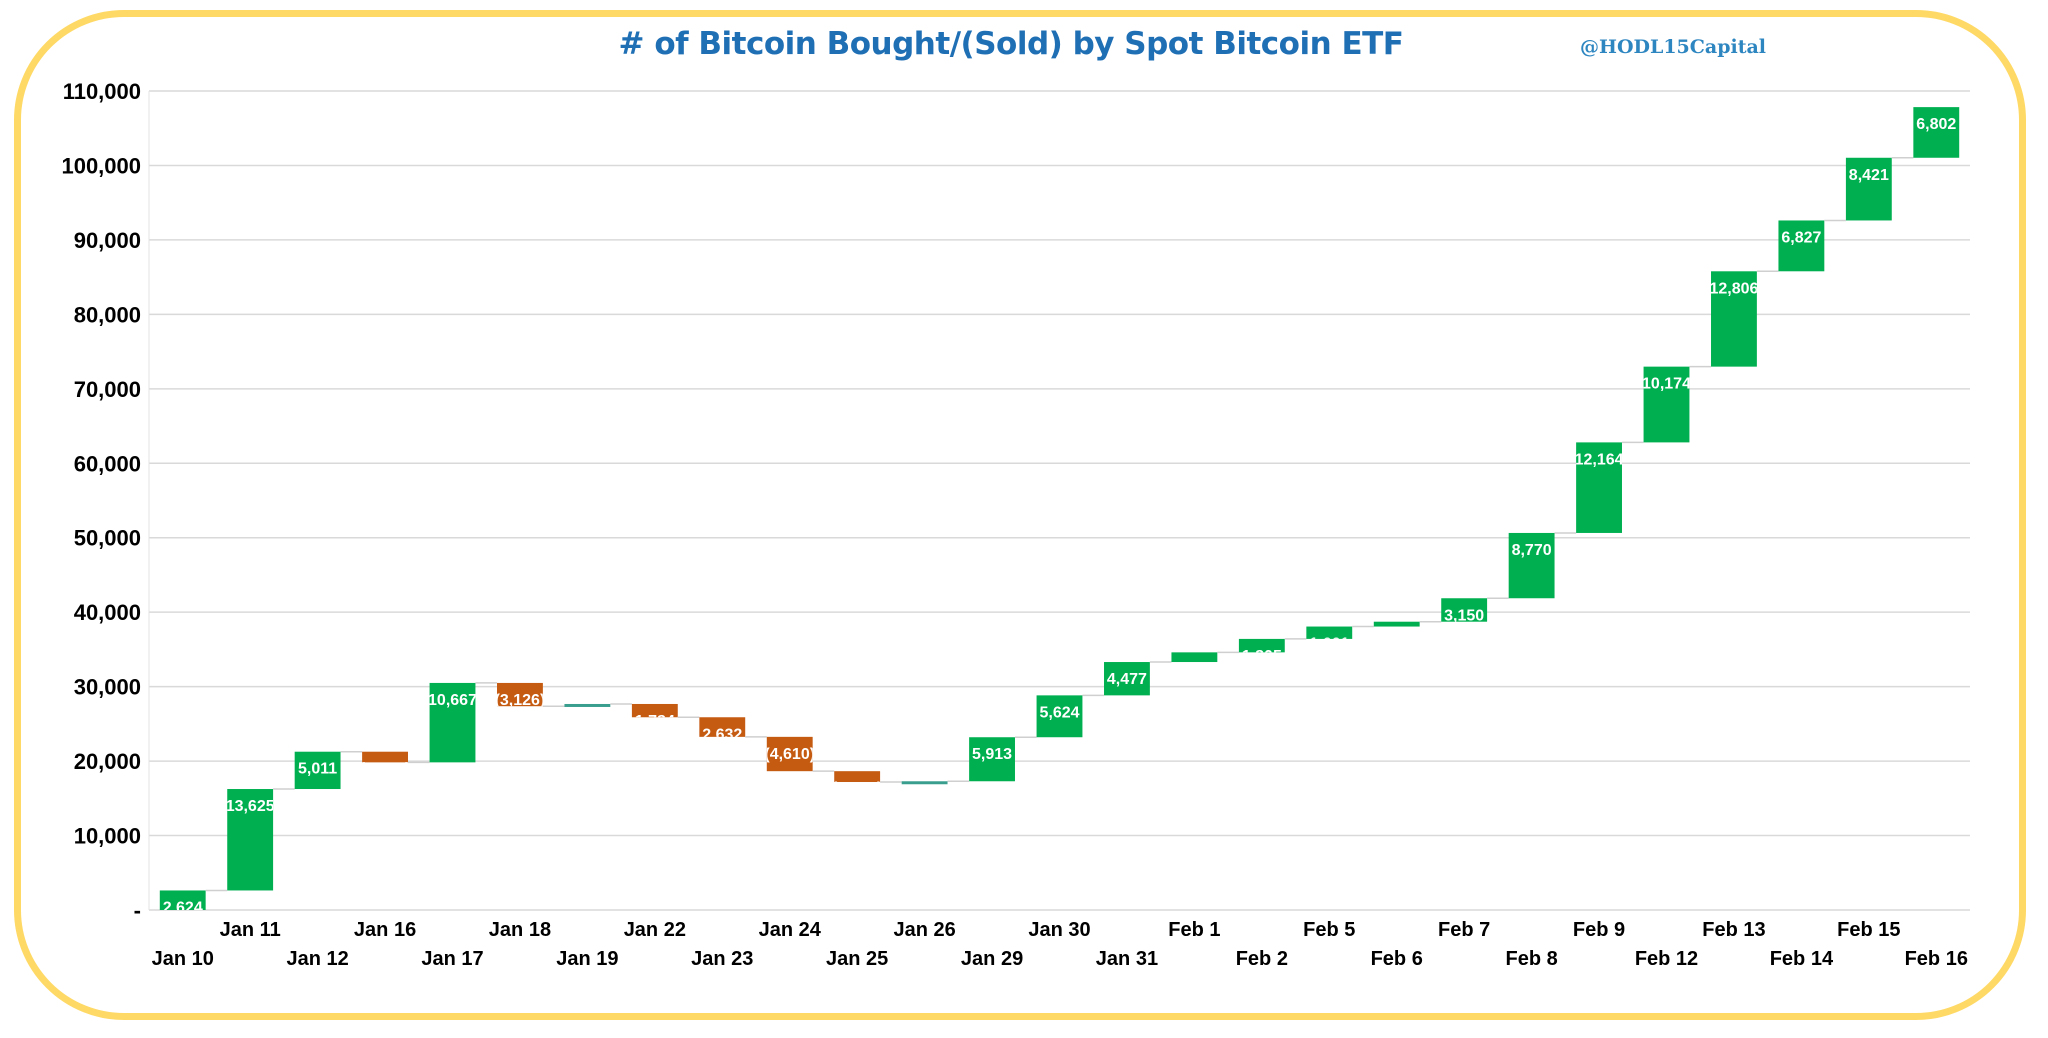 Image resolution: width=2048 pixels, height=1038 pixels. Describe the element at coordinates (992, 754) in the screenshot. I see `data-label: 5,913` at that location.